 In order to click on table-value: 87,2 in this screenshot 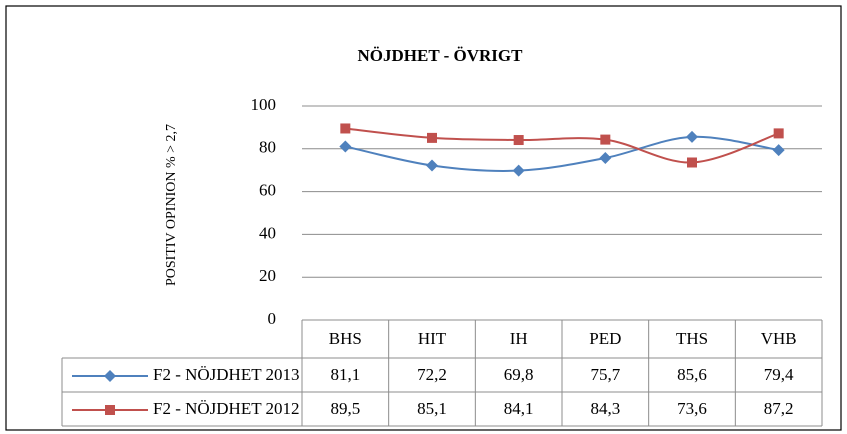, I will do `click(779, 408)`.